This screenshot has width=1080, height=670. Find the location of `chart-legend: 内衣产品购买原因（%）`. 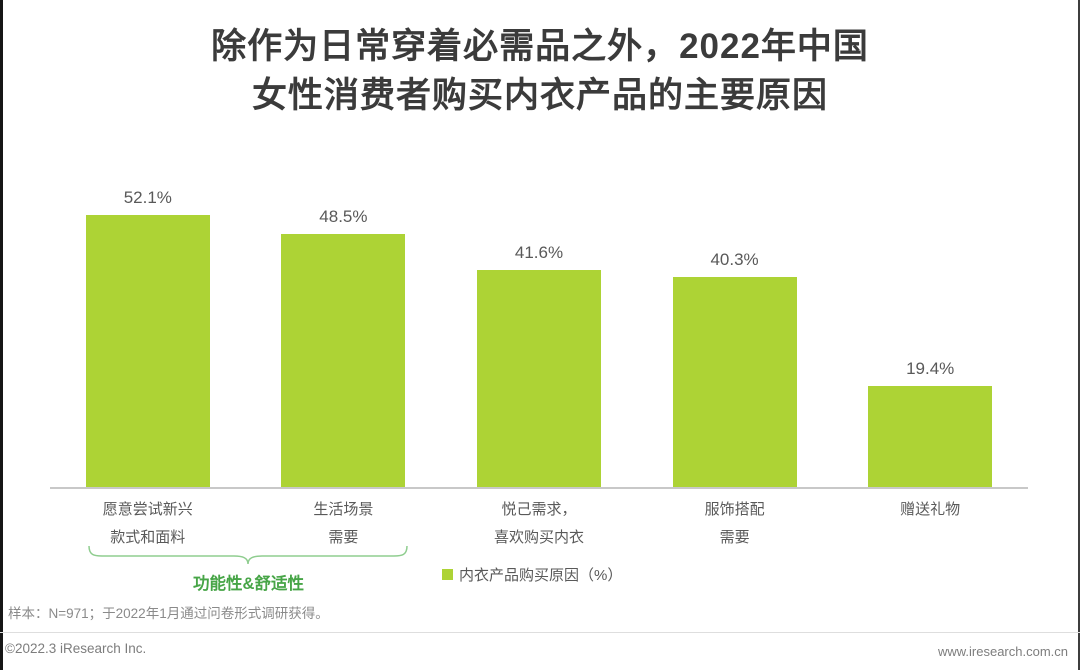

chart-legend: 内衣产品购买原因（%） is located at coordinates (532, 574).